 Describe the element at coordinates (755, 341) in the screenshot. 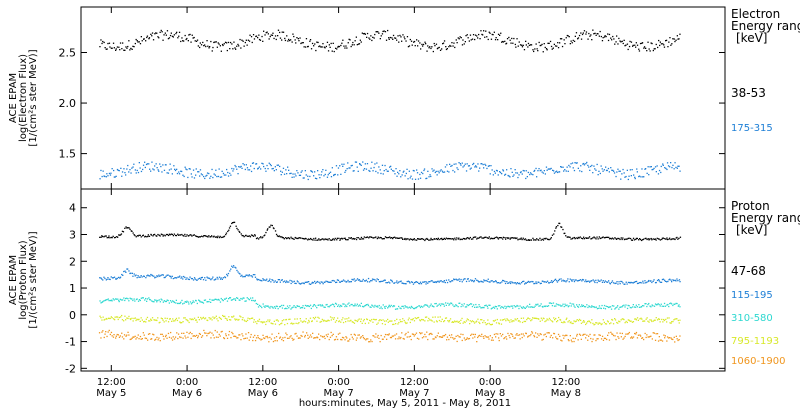

I see `legend-entry: 795-1193` at that location.